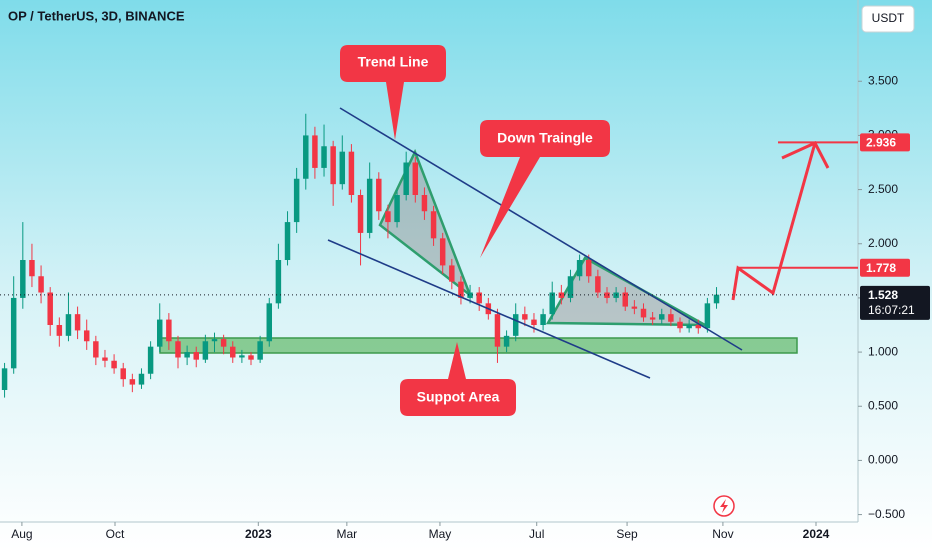 This screenshot has width=932, height=550. I want to click on callout: Suppot Area, so click(458, 379).